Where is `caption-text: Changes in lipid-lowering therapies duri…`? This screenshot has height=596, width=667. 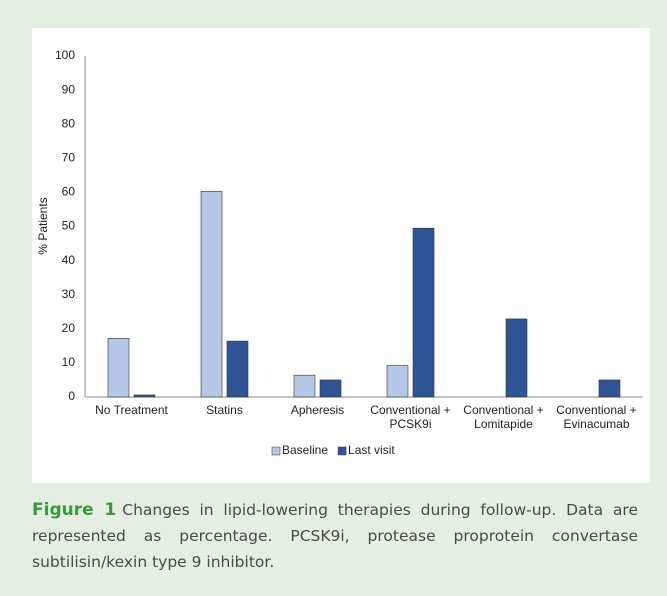
caption-text: Changes in lipid-lowering therapies duri… is located at coordinates (335, 536).